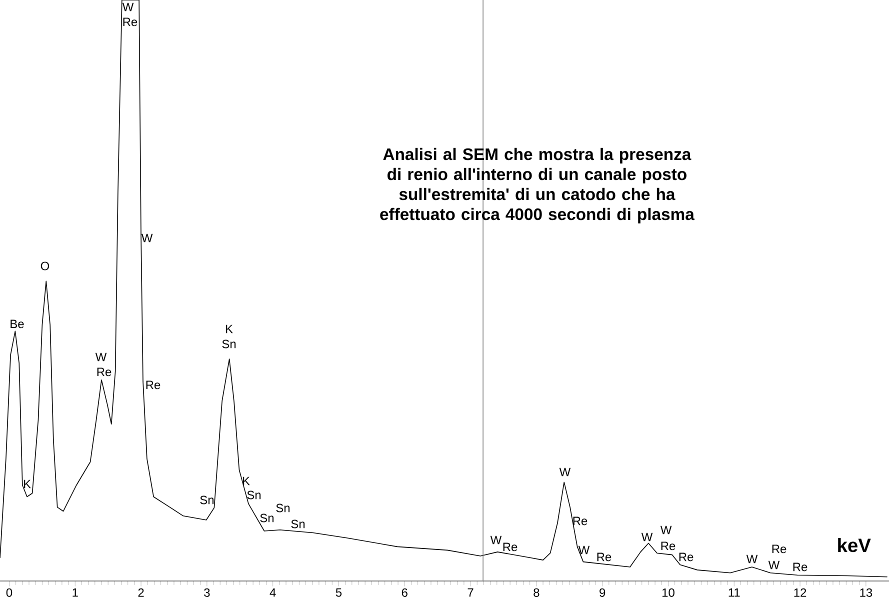 Image resolution: width=889 pixels, height=599 pixels. What do you see at coordinates (339, 592) in the screenshot?
I see `x-tick-label: 5` at bounding box center [339, 592].